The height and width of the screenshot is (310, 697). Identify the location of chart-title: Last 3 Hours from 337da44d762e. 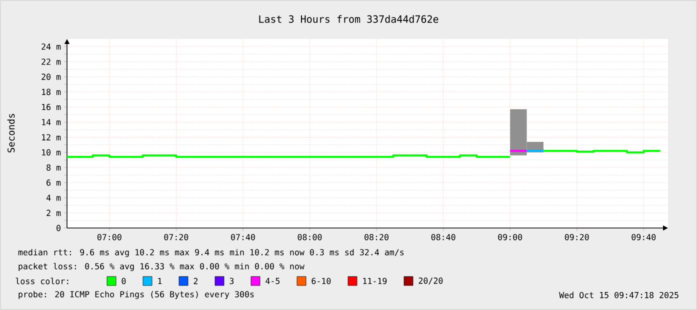
(348, 19).